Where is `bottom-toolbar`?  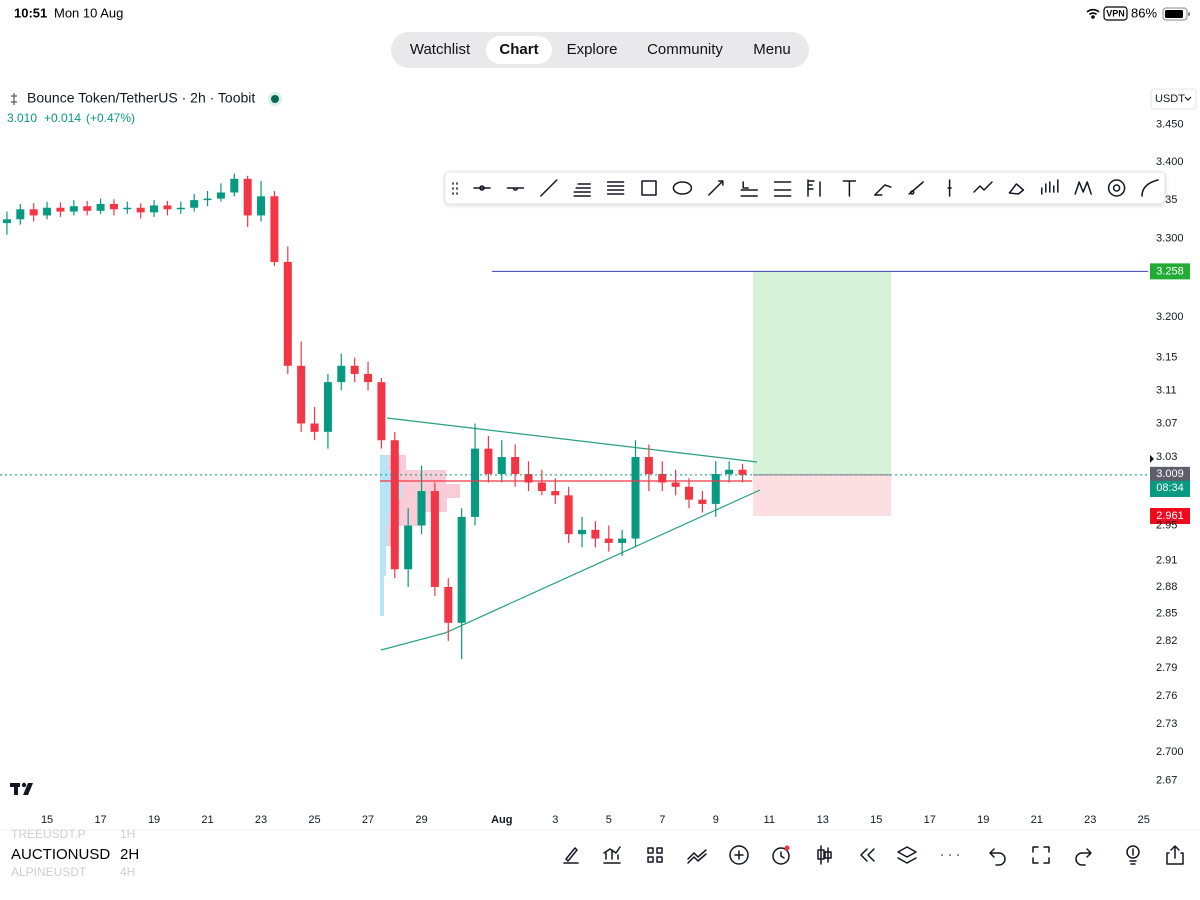
bottom-toolbar is located at coordinates (873, 855).